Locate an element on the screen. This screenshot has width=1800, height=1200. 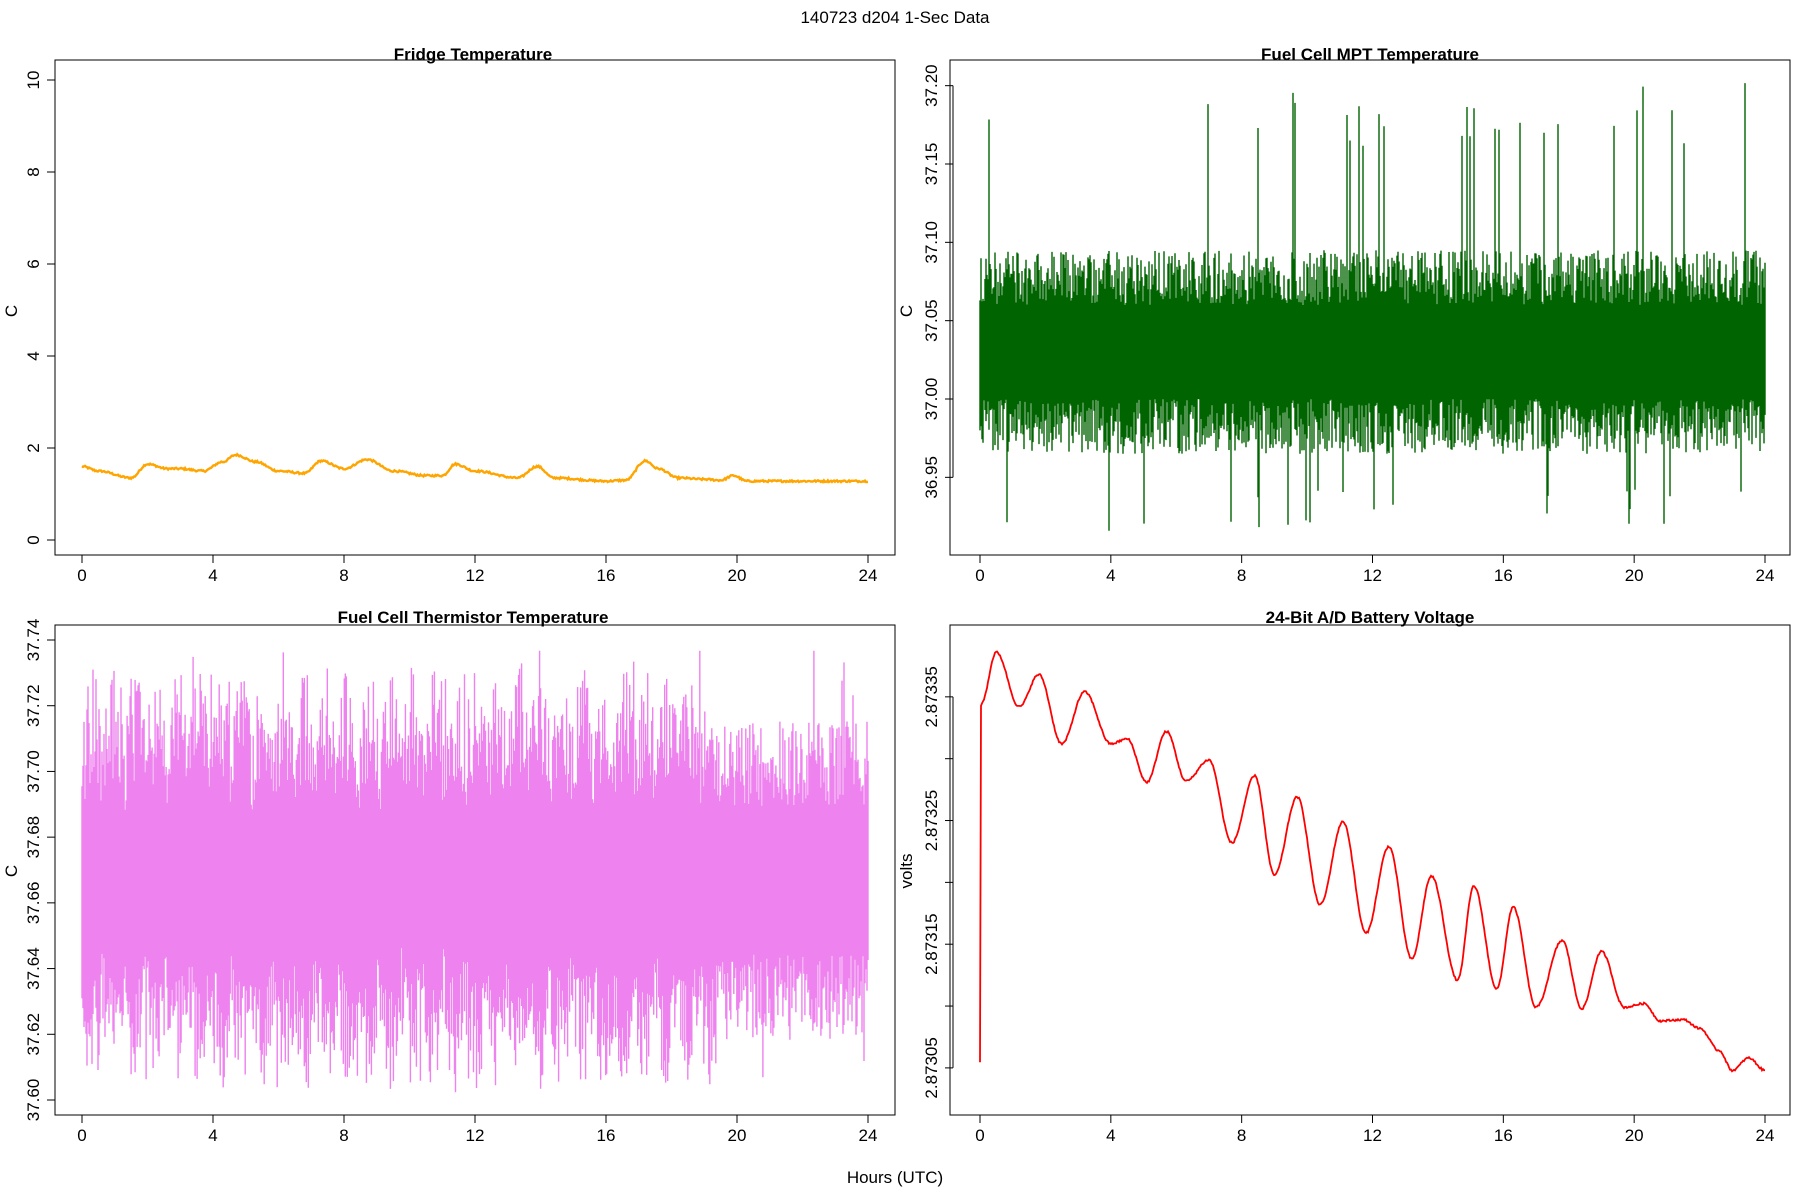
mpt-panel-title: Fuel Cell MPT Temperature is located at coordinates (1370, 54).